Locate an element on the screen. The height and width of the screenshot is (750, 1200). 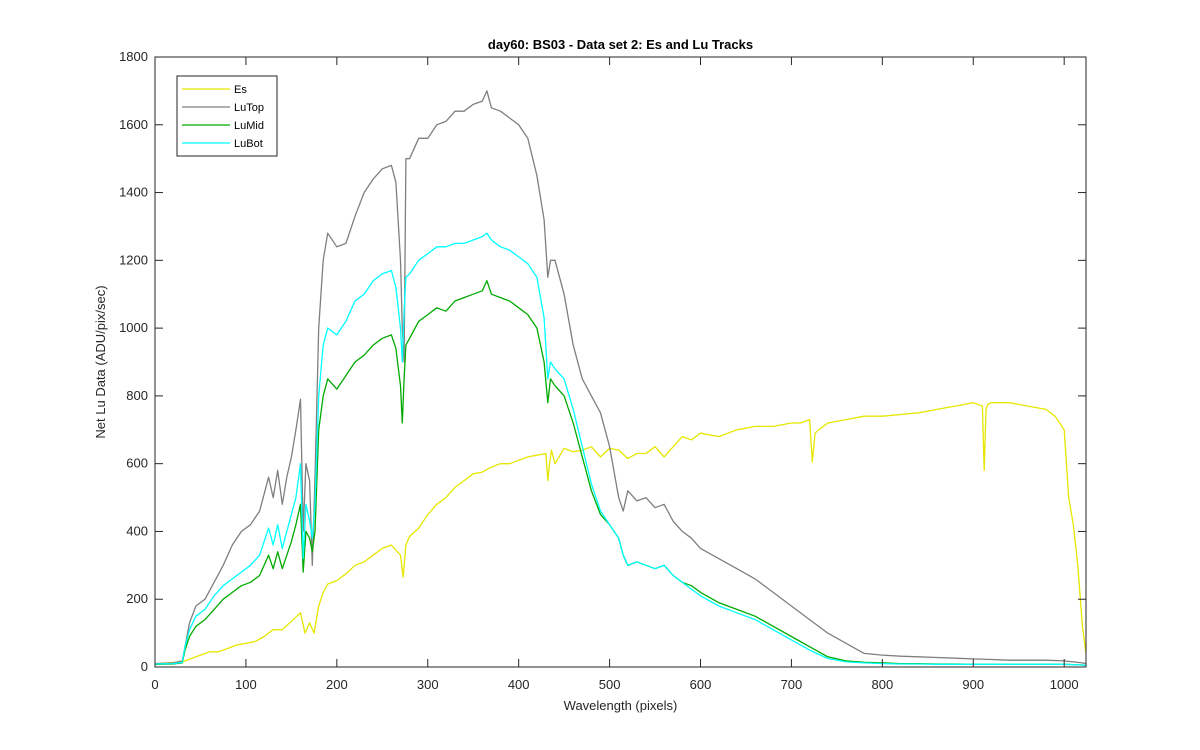
y-tick-label: 1600 is located at coordinates (133, 124).